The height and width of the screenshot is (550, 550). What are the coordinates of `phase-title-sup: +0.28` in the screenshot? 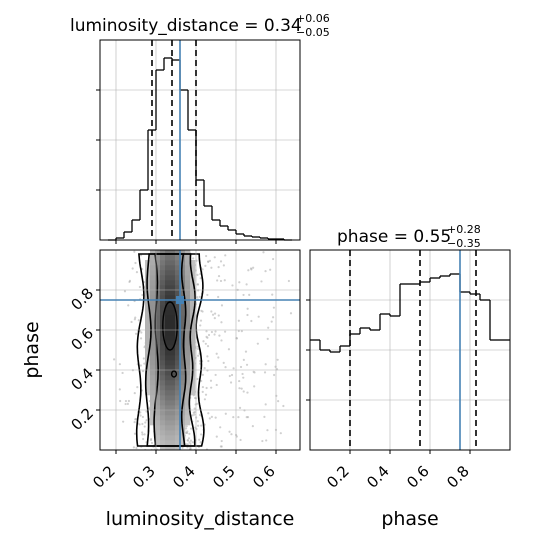 It's located at (464, 229).